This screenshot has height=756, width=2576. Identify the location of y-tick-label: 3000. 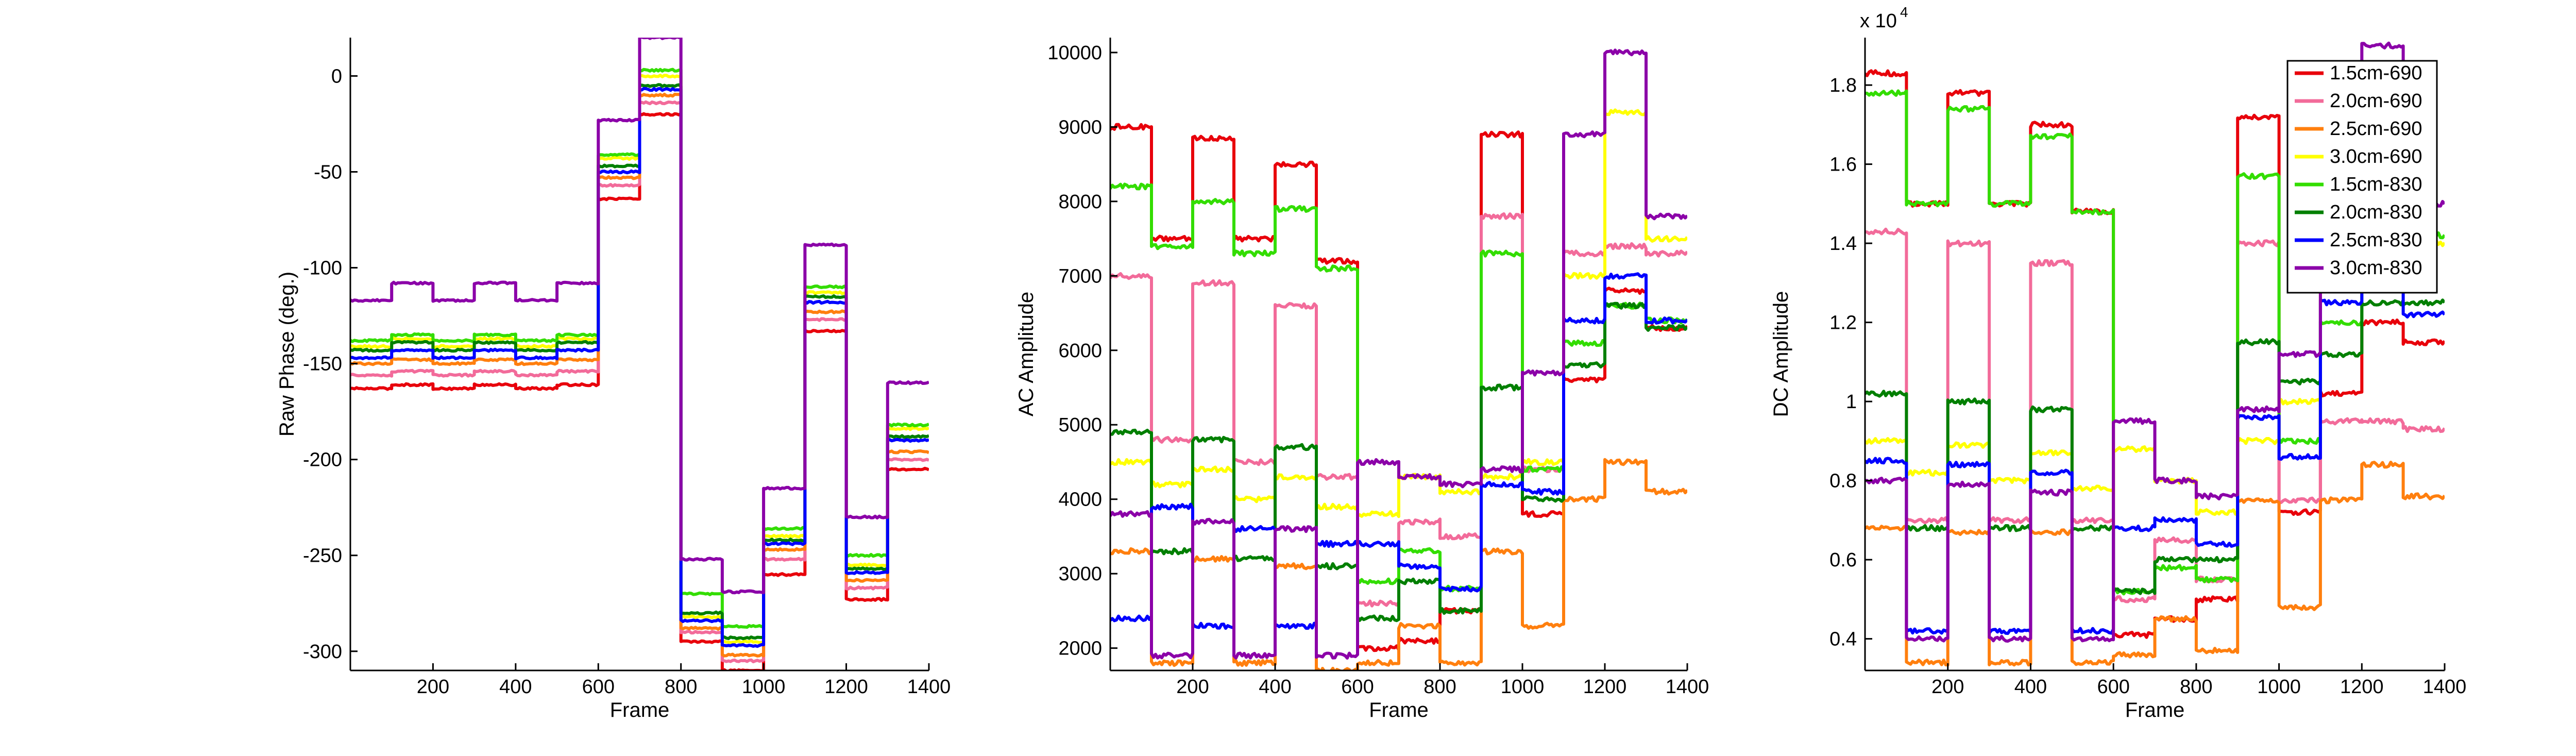
(1080, 574).